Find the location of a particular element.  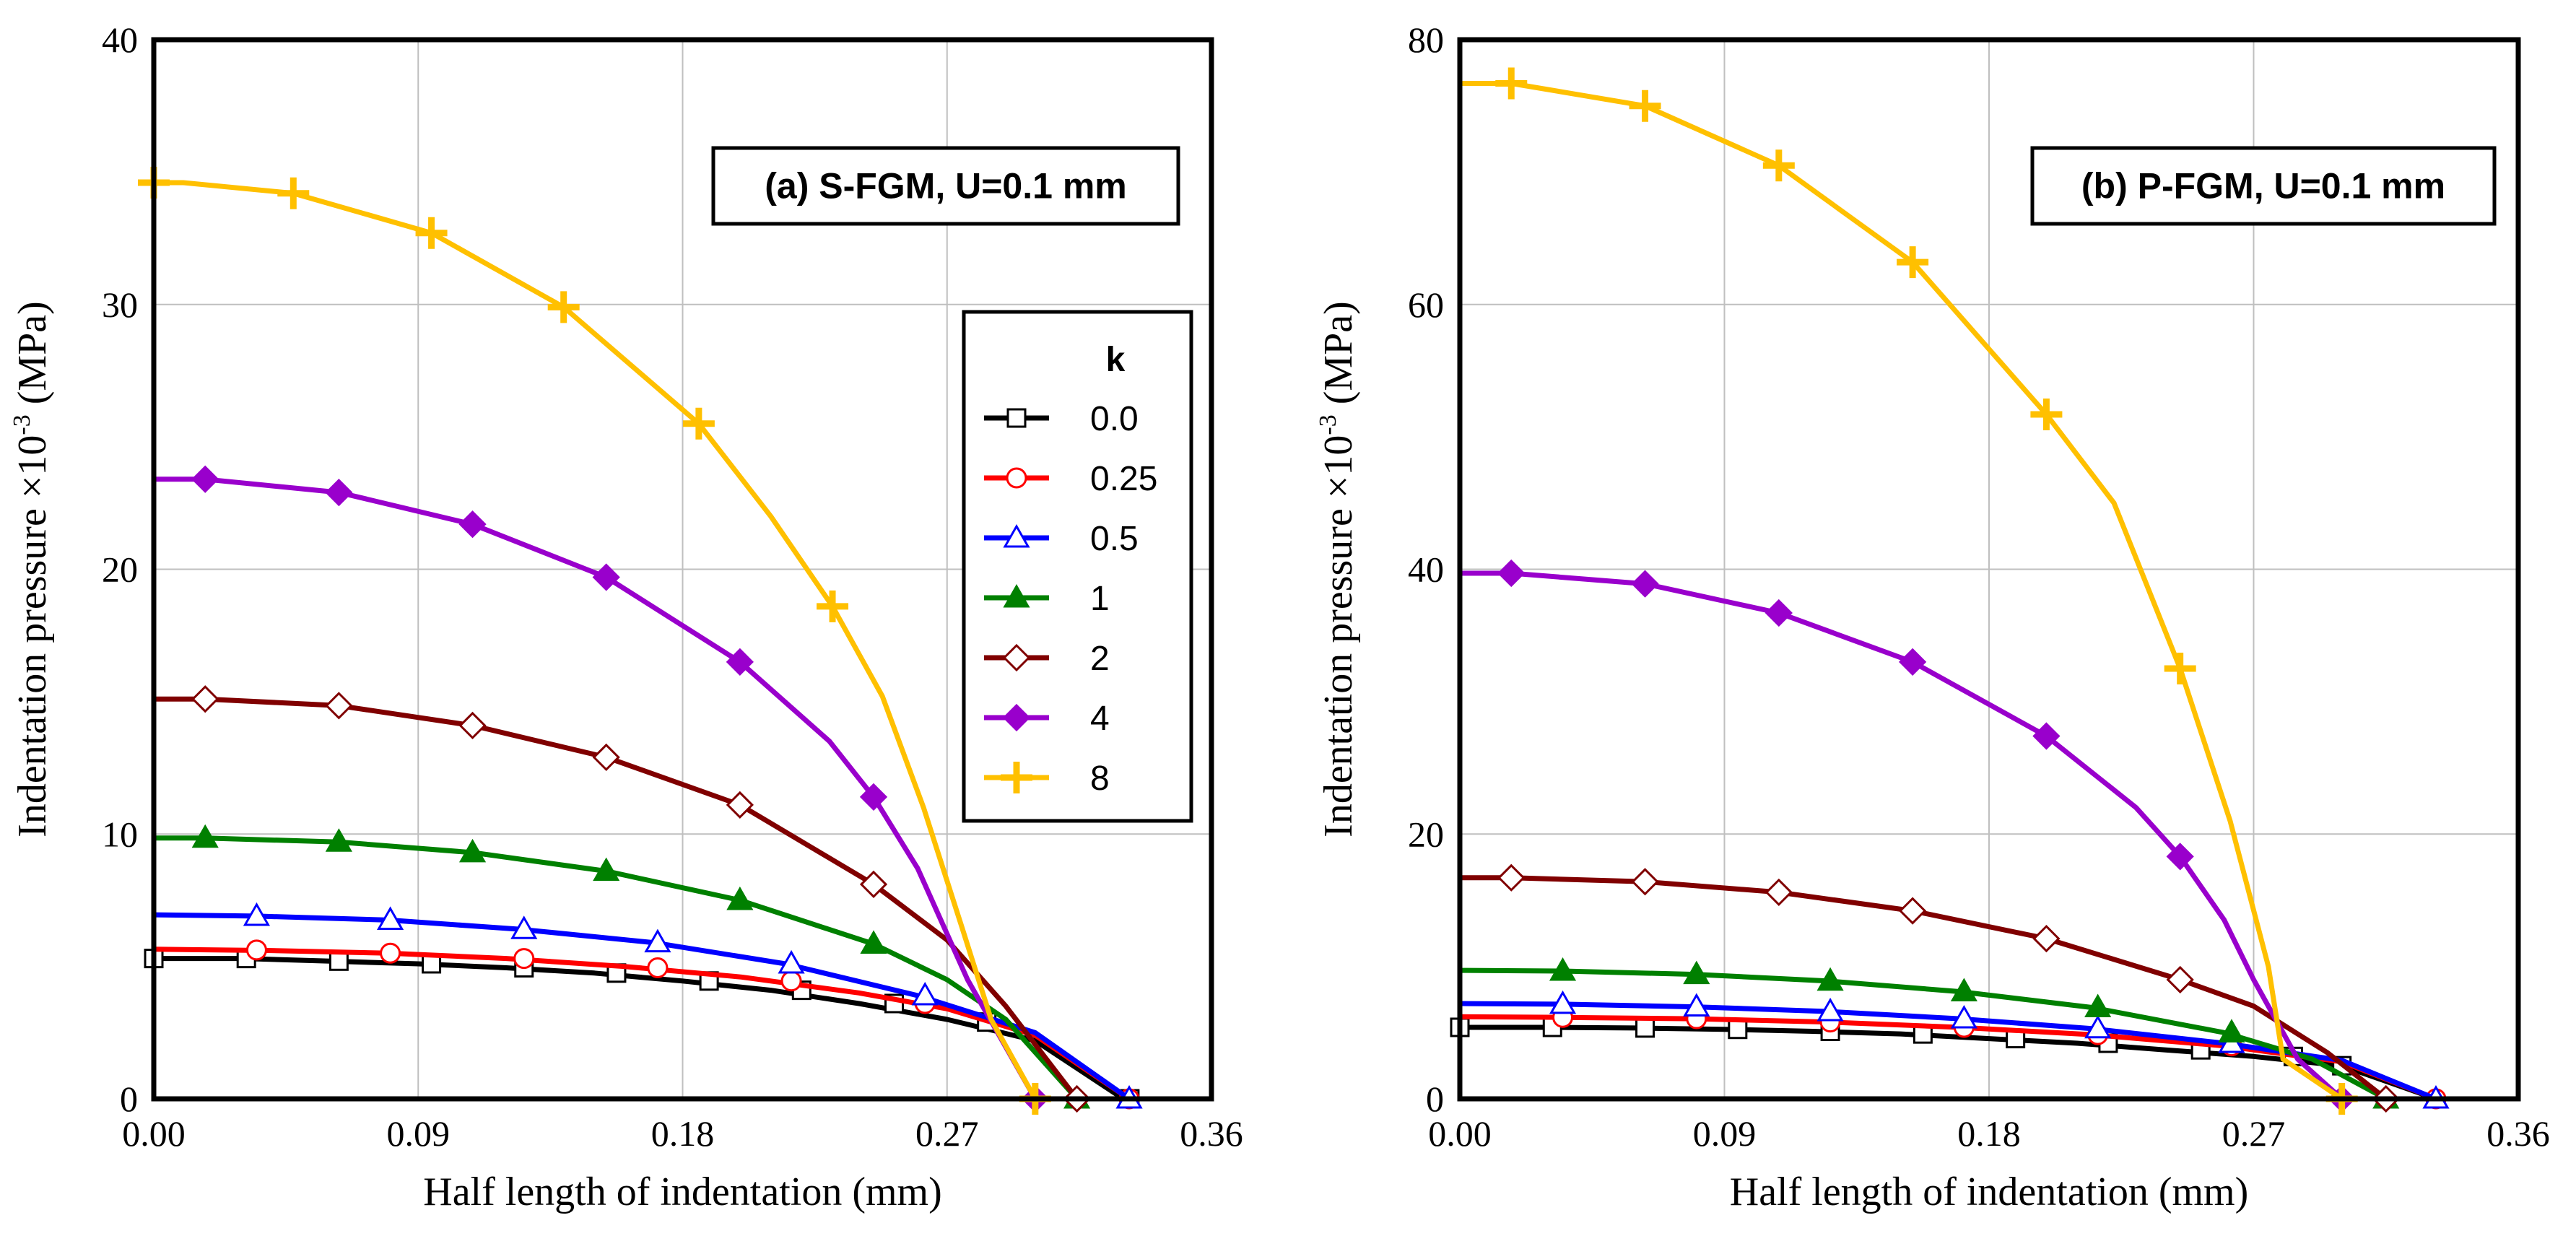

panel-title: (a) S-FGM, U=0.1 mm is located at coordinates (946, 186).